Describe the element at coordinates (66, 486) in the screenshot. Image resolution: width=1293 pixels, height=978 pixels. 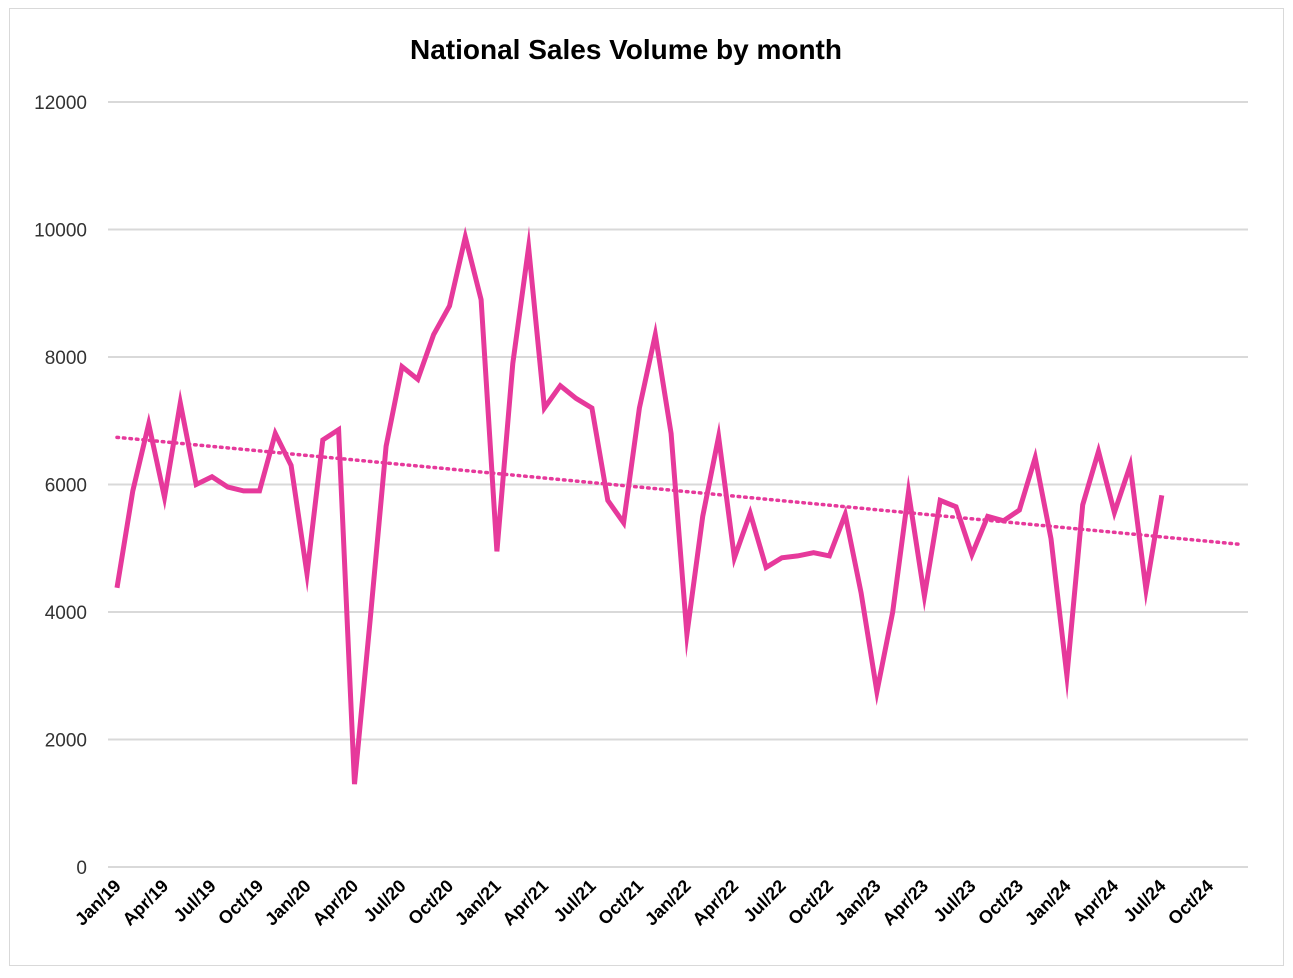
I see `y-tick-label: 6000` at that location.